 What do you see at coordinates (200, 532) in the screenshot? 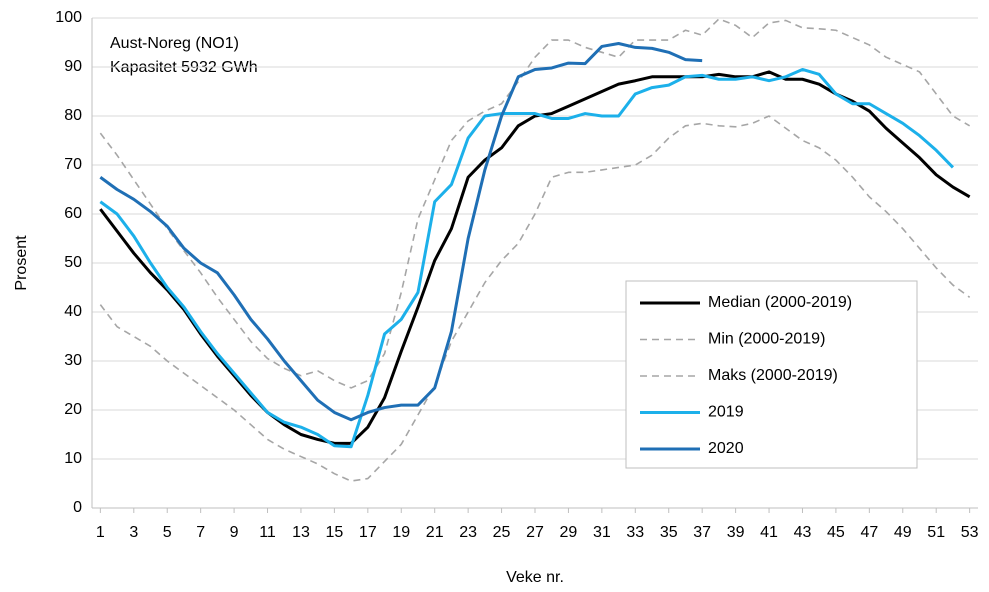
I see `x-tick-label: 7` at bounding box center [200, 532].